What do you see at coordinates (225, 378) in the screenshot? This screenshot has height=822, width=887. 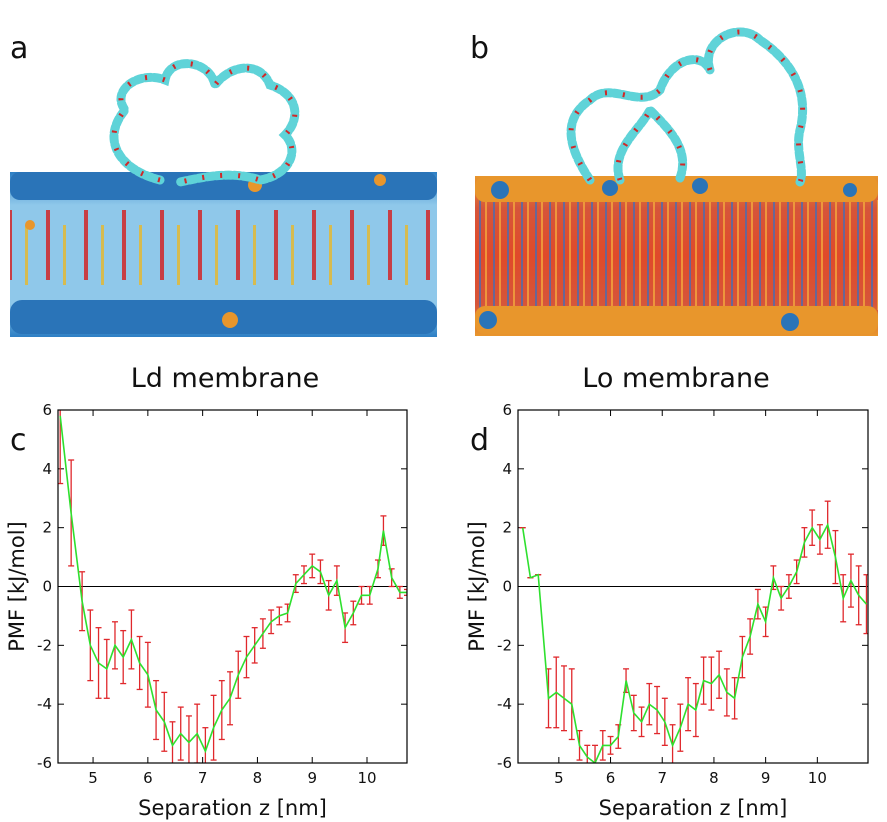 I see `image-caption: Ld membrane` at bounding box center [225, 378].